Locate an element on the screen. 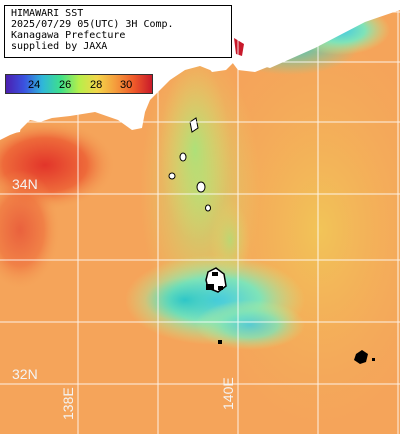 The height and width of the screenshot is (434, 400). lat-label-32n: 32N is located at coordinates (25, 374).